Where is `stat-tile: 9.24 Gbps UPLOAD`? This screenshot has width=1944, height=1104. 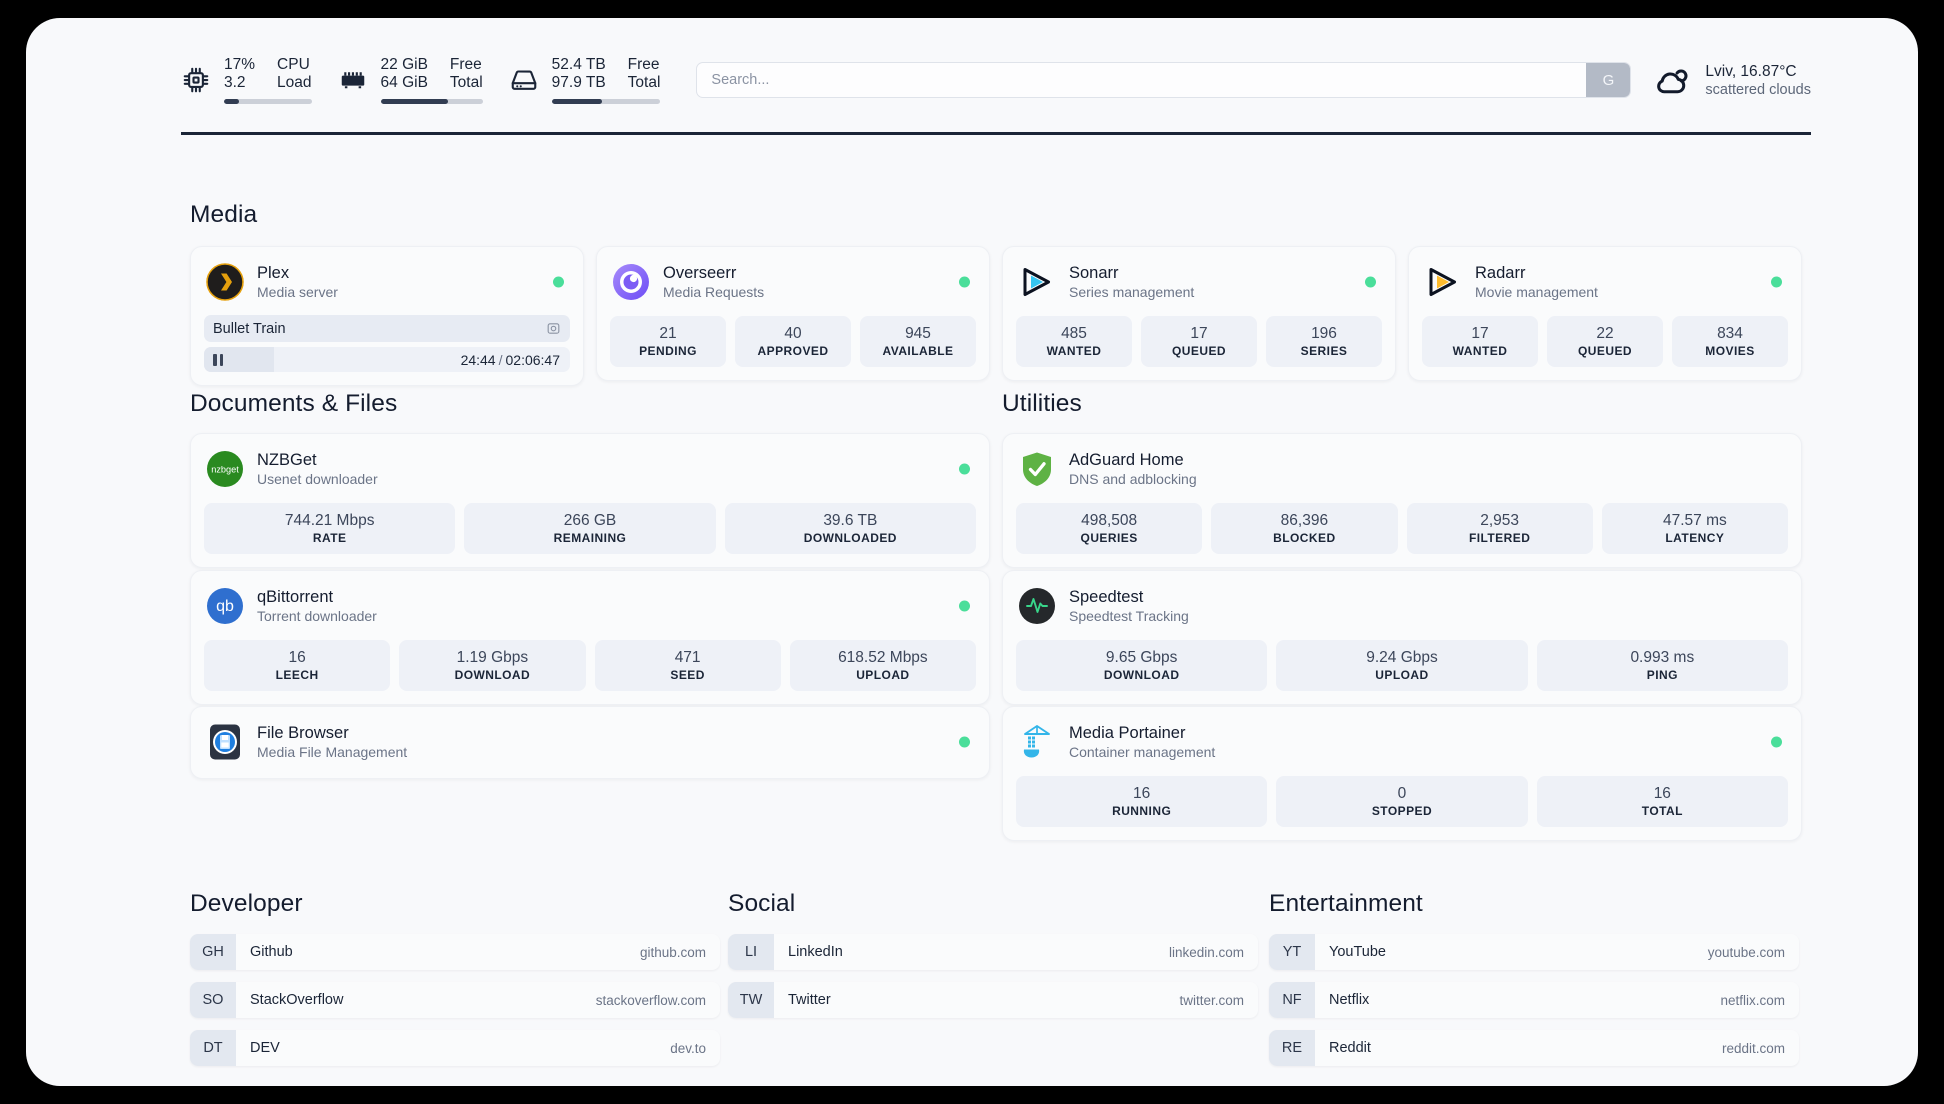 stat-tile: 9.24 Gbps UPLOAD is located at coordinates (1402, 665).